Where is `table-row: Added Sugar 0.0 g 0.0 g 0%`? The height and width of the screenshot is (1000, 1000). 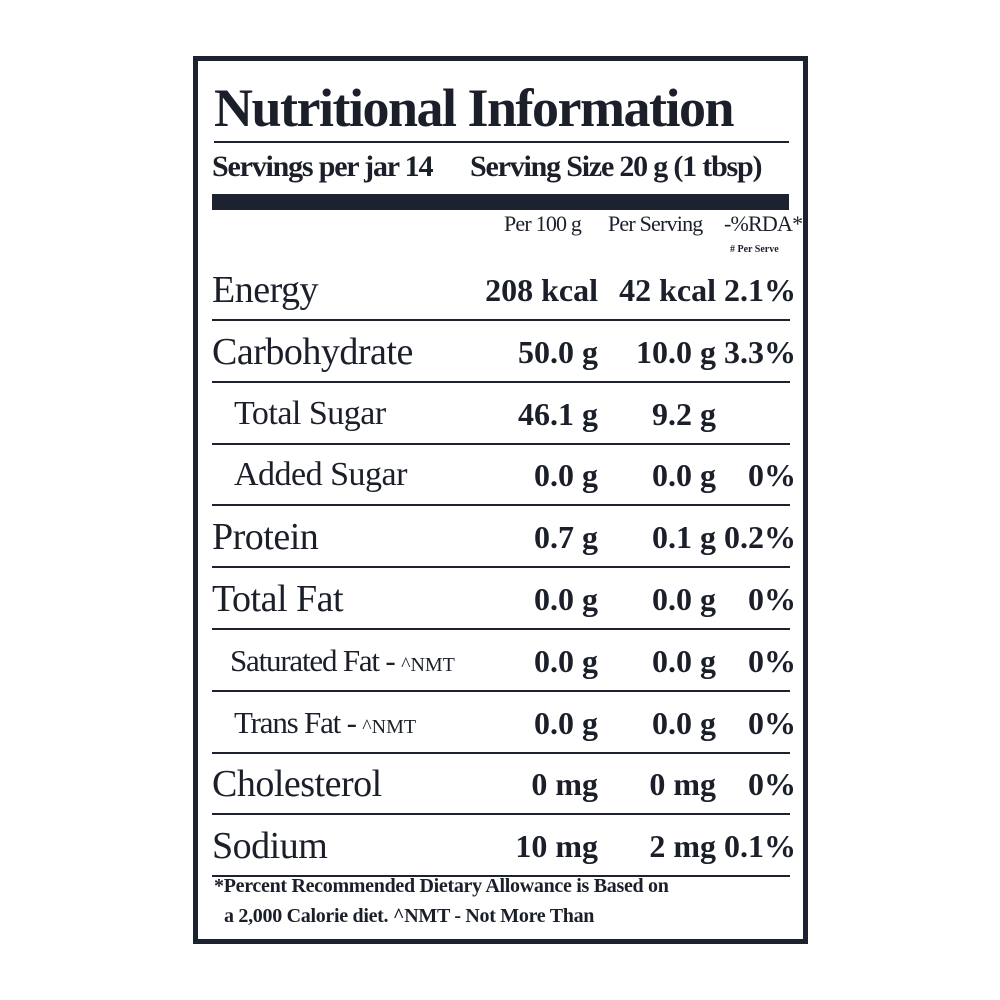 table-row: Added Sugar 0.0 g 0.0 g 0% is located at coordinates (504, 475).